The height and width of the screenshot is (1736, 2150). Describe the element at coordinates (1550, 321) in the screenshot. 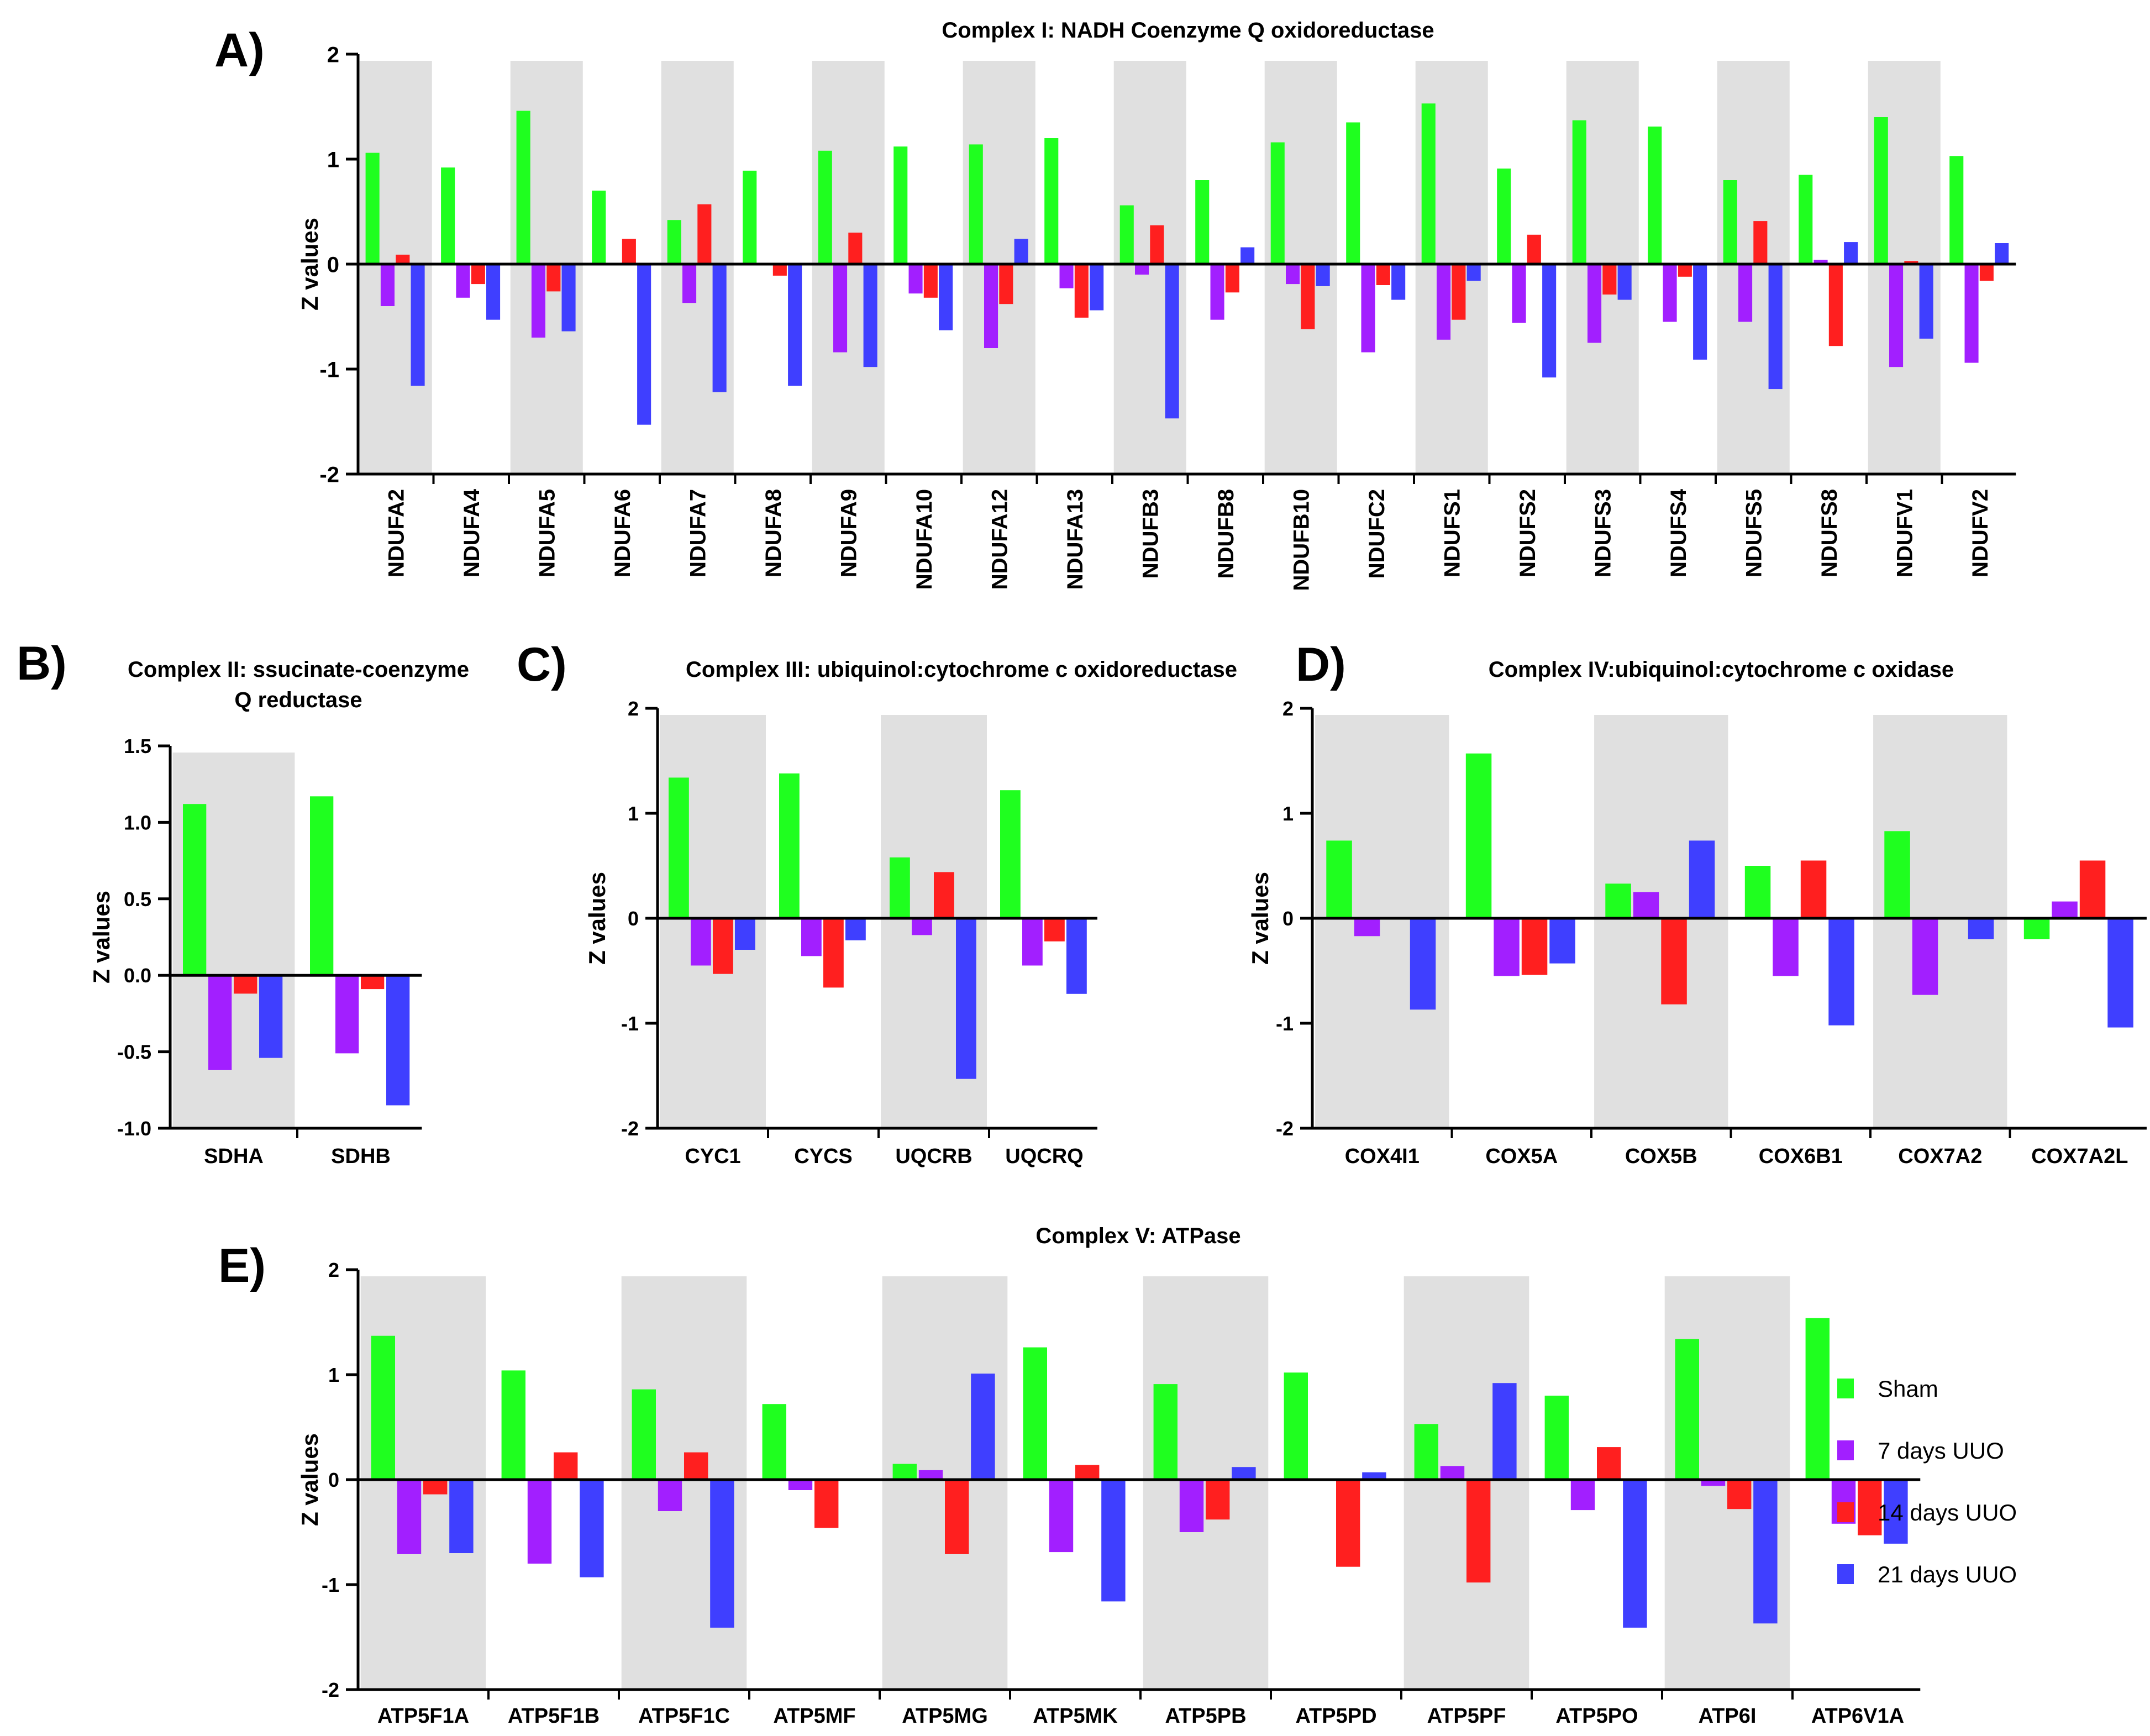

I see `bar-21-days-uuo-ndufs2` at that location.